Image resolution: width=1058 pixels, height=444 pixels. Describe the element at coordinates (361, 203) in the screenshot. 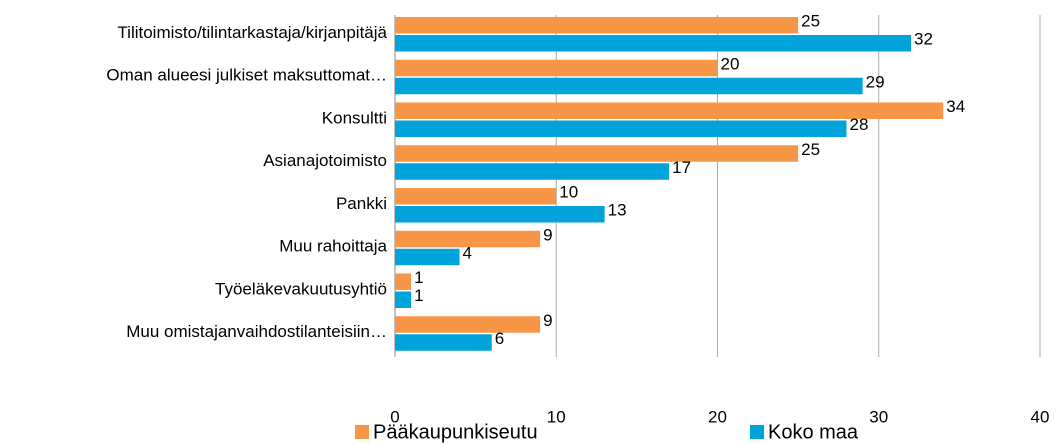

I see `y-tick-label: Pankki` at that location.